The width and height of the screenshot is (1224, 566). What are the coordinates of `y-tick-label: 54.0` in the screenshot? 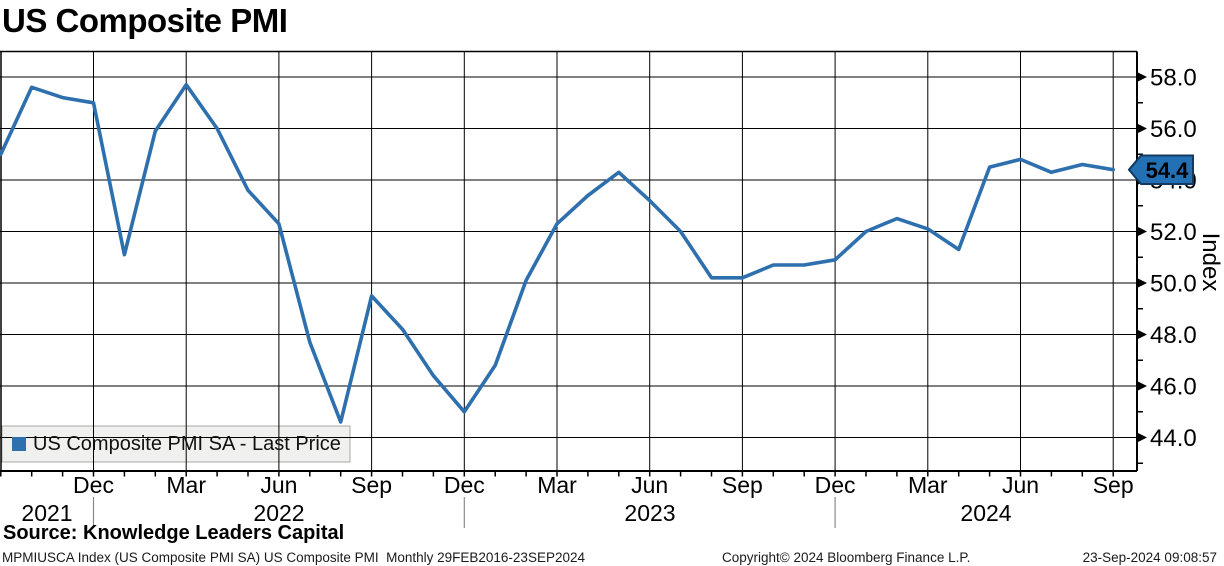 It's located at (1173, 181).